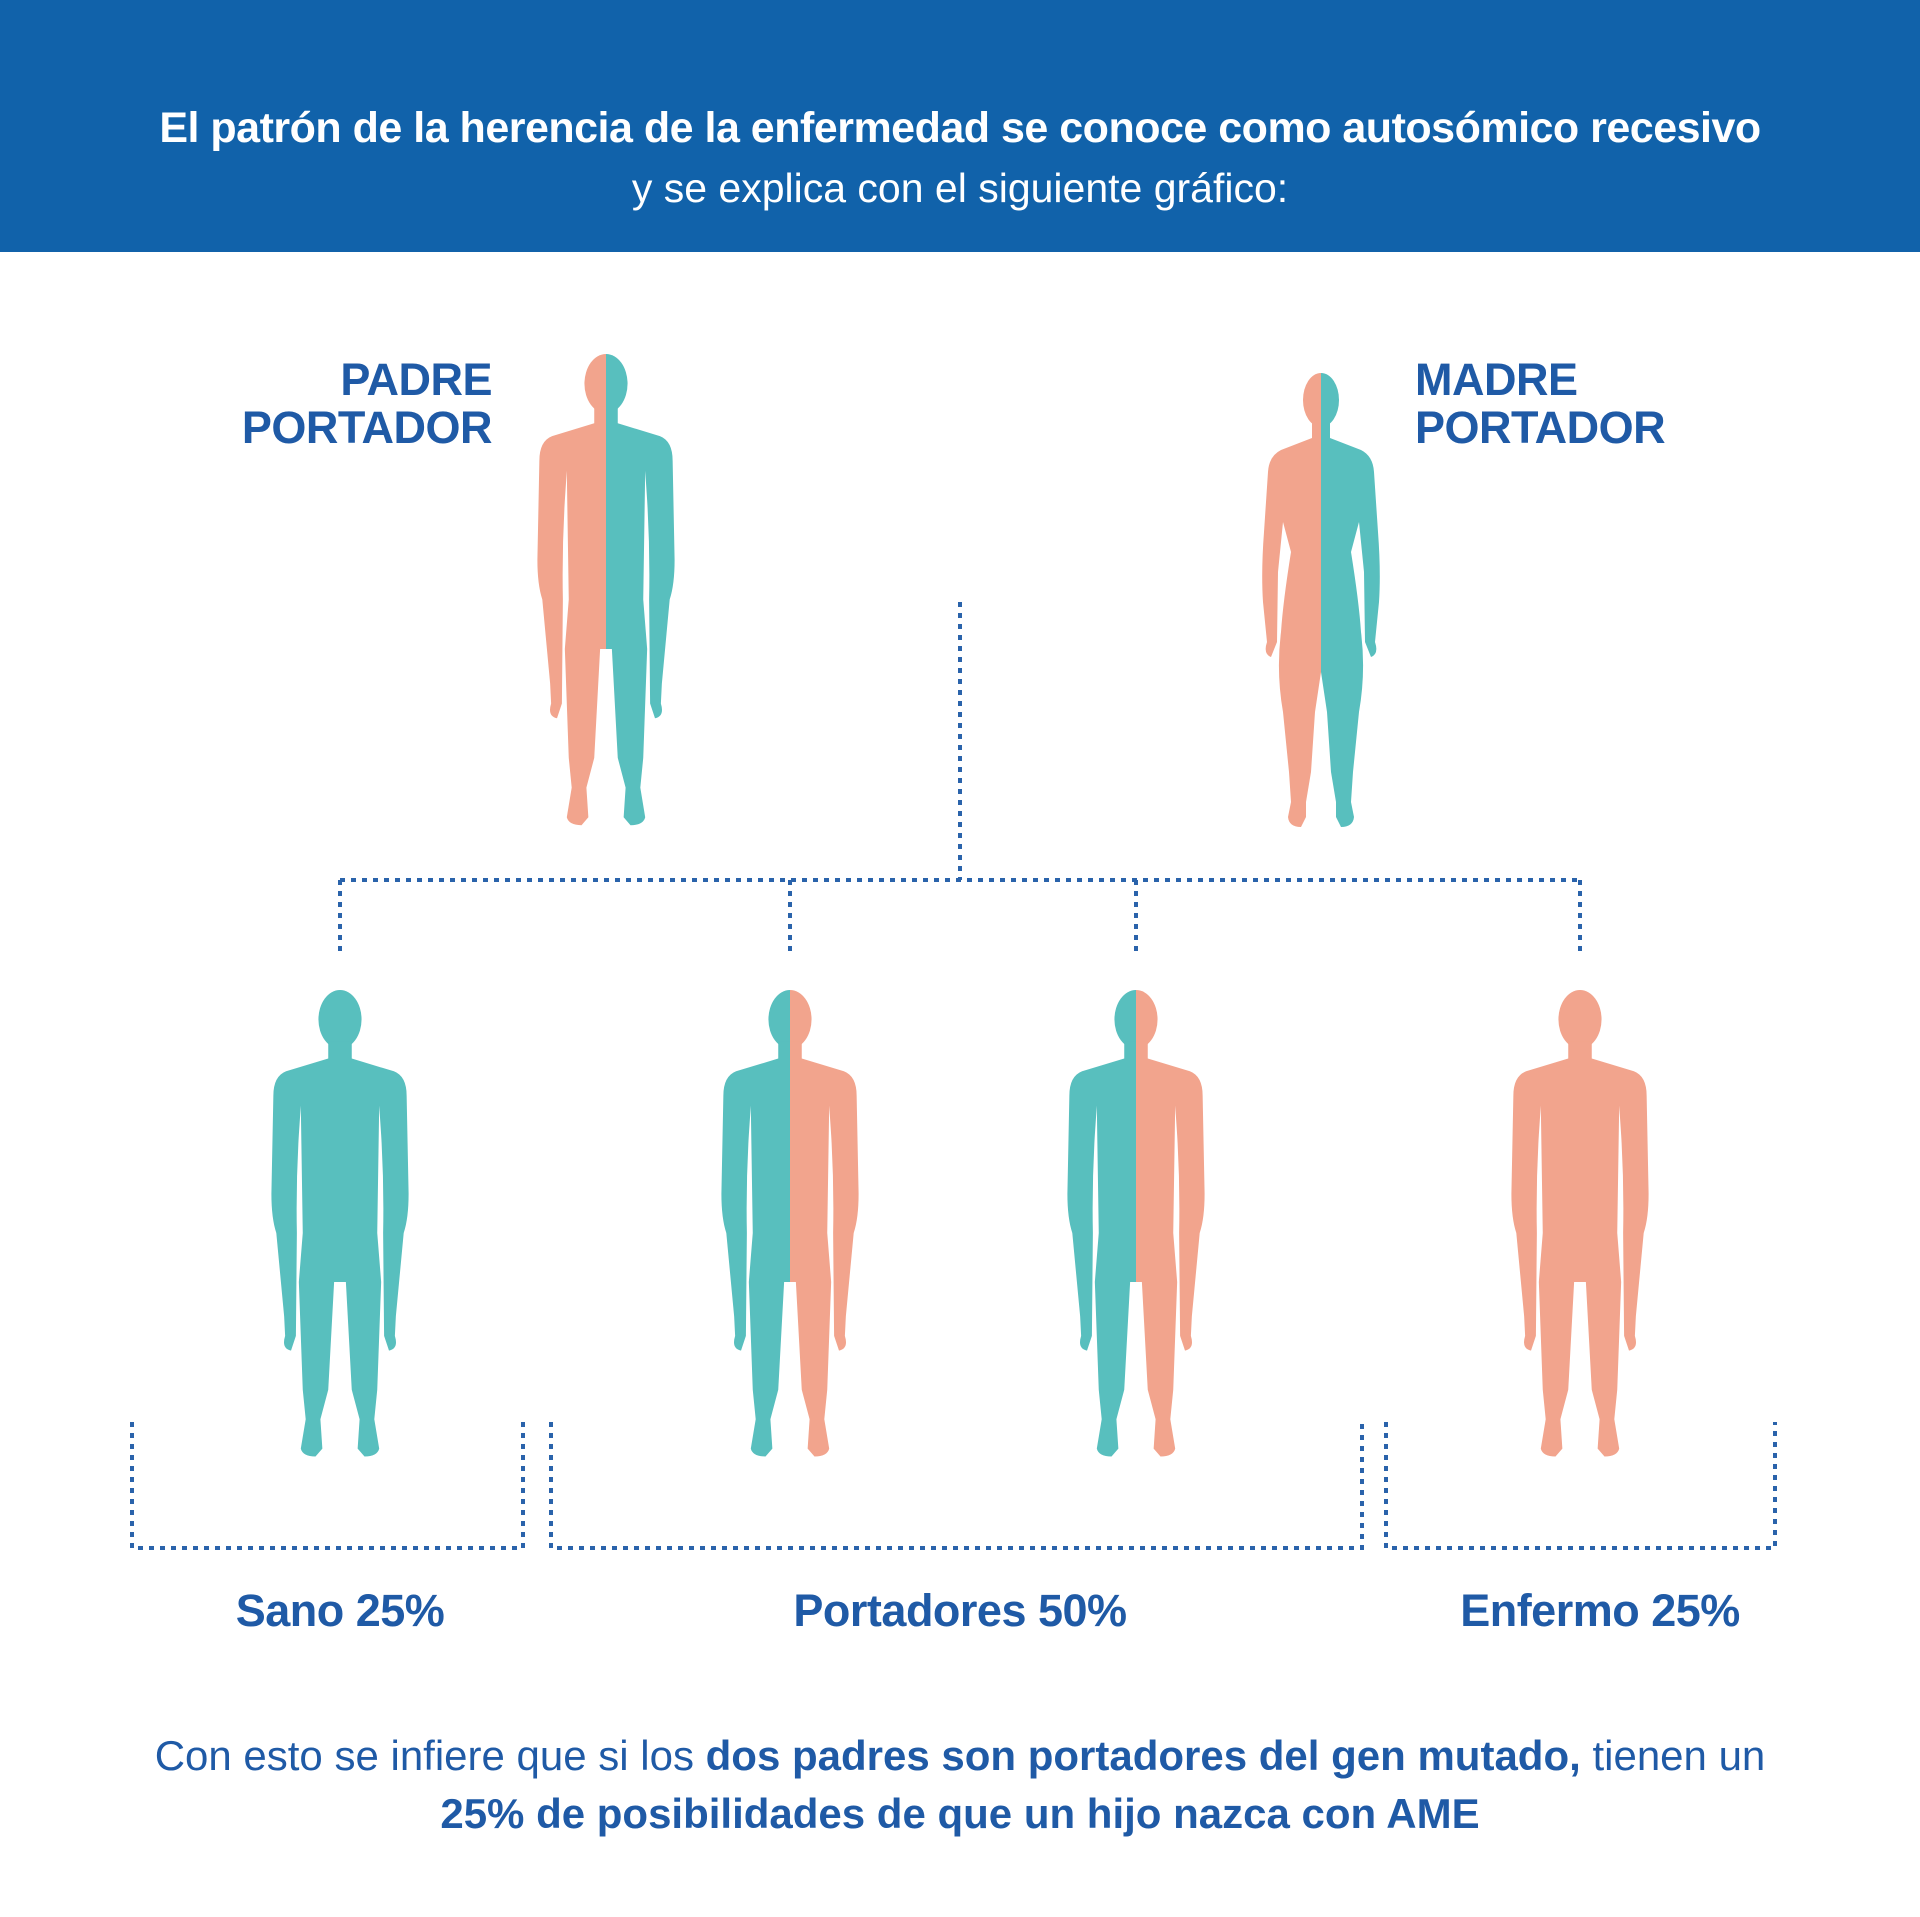 This screenshot has height=1917, width=1920. I want to click on child-carrier-2-figure, so click(1136, 1223).